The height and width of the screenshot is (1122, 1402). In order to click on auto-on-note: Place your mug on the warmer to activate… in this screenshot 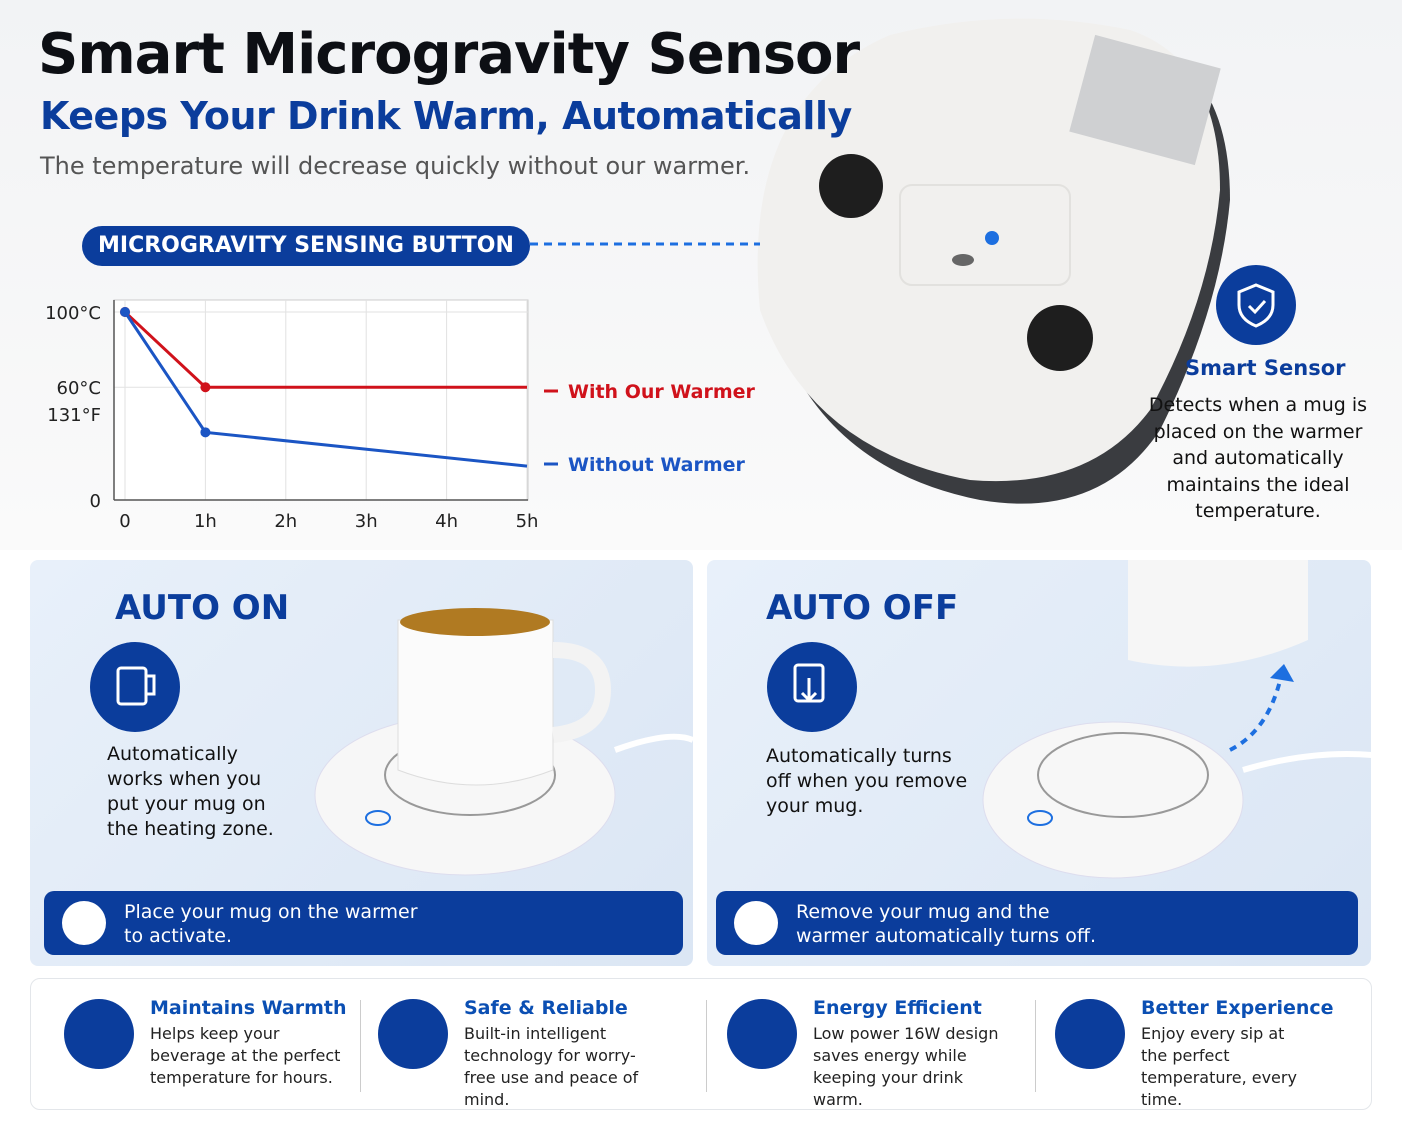, I will do `click(271, 924)`.